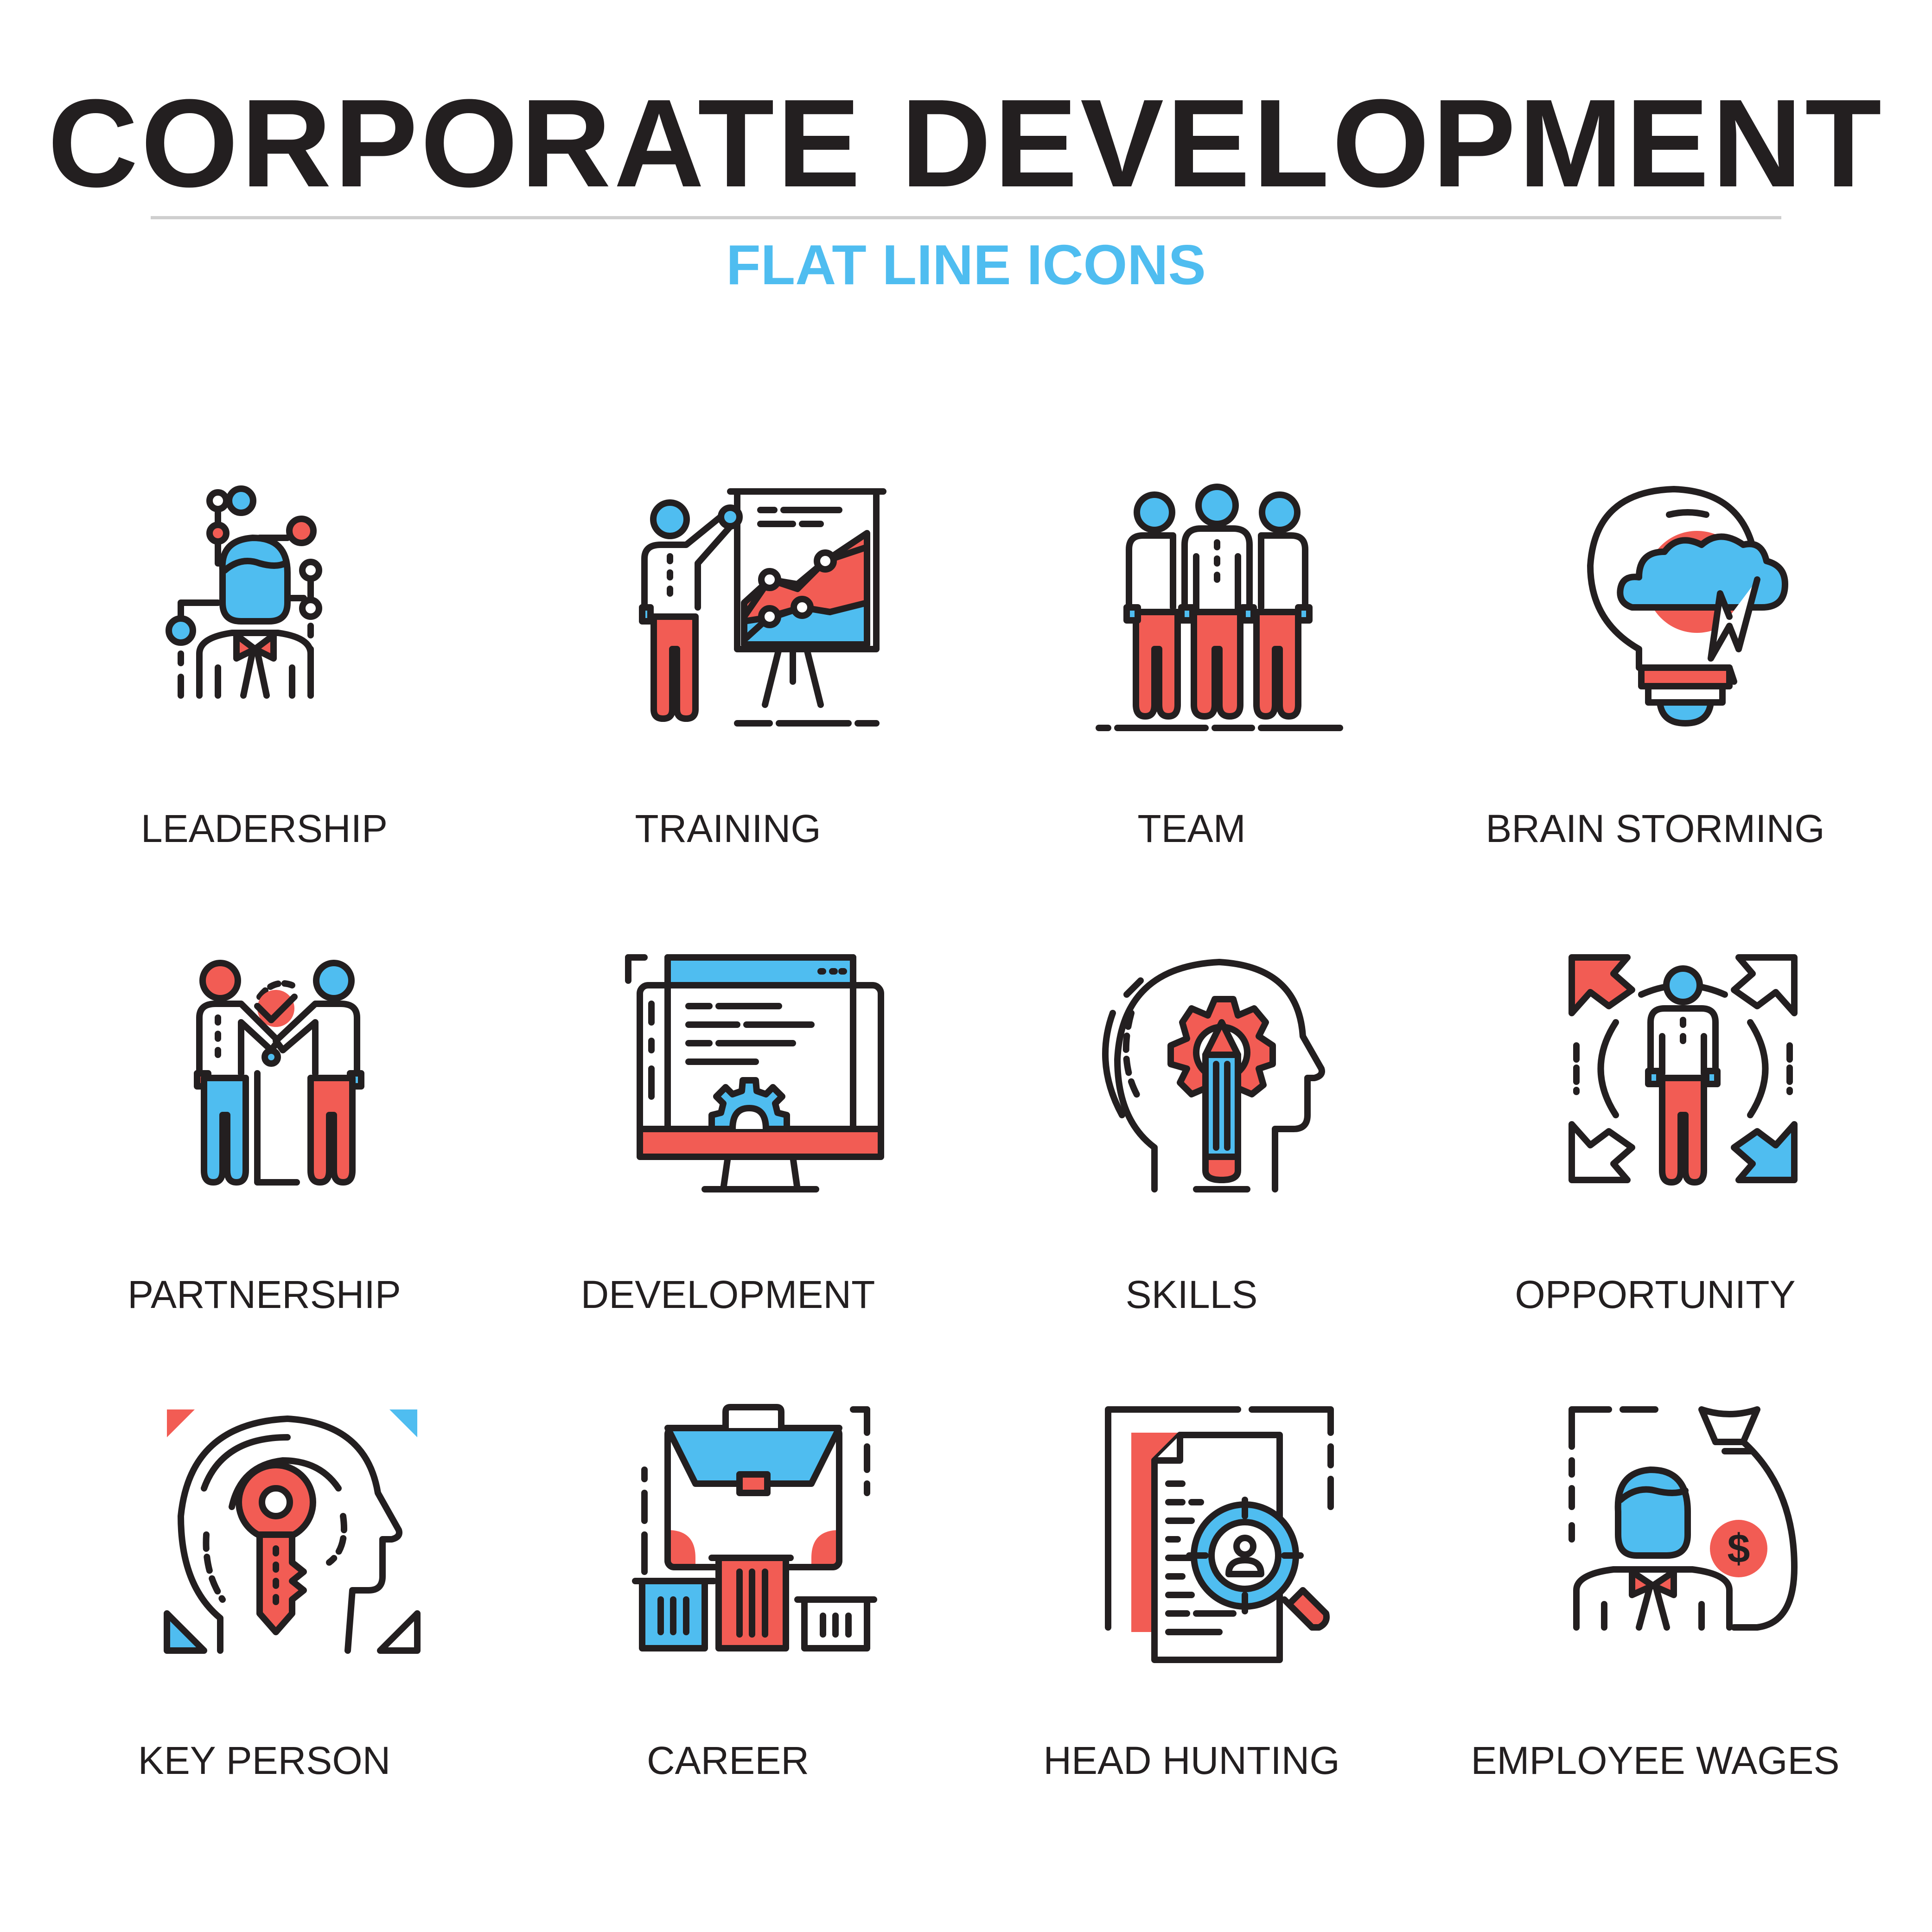 Image resolution: width=1932 pixels, height=1932 pixels. I want to click on head-gear-pencil-icon, so click(1219, 1069).